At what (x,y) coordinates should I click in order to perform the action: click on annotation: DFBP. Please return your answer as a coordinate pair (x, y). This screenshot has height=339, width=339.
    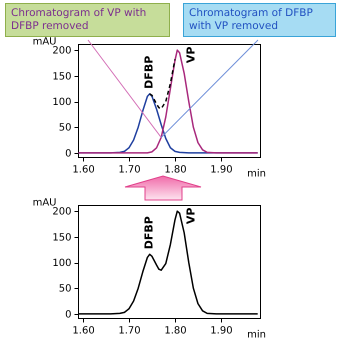
    Looking at the image, I should click on (149, 233).